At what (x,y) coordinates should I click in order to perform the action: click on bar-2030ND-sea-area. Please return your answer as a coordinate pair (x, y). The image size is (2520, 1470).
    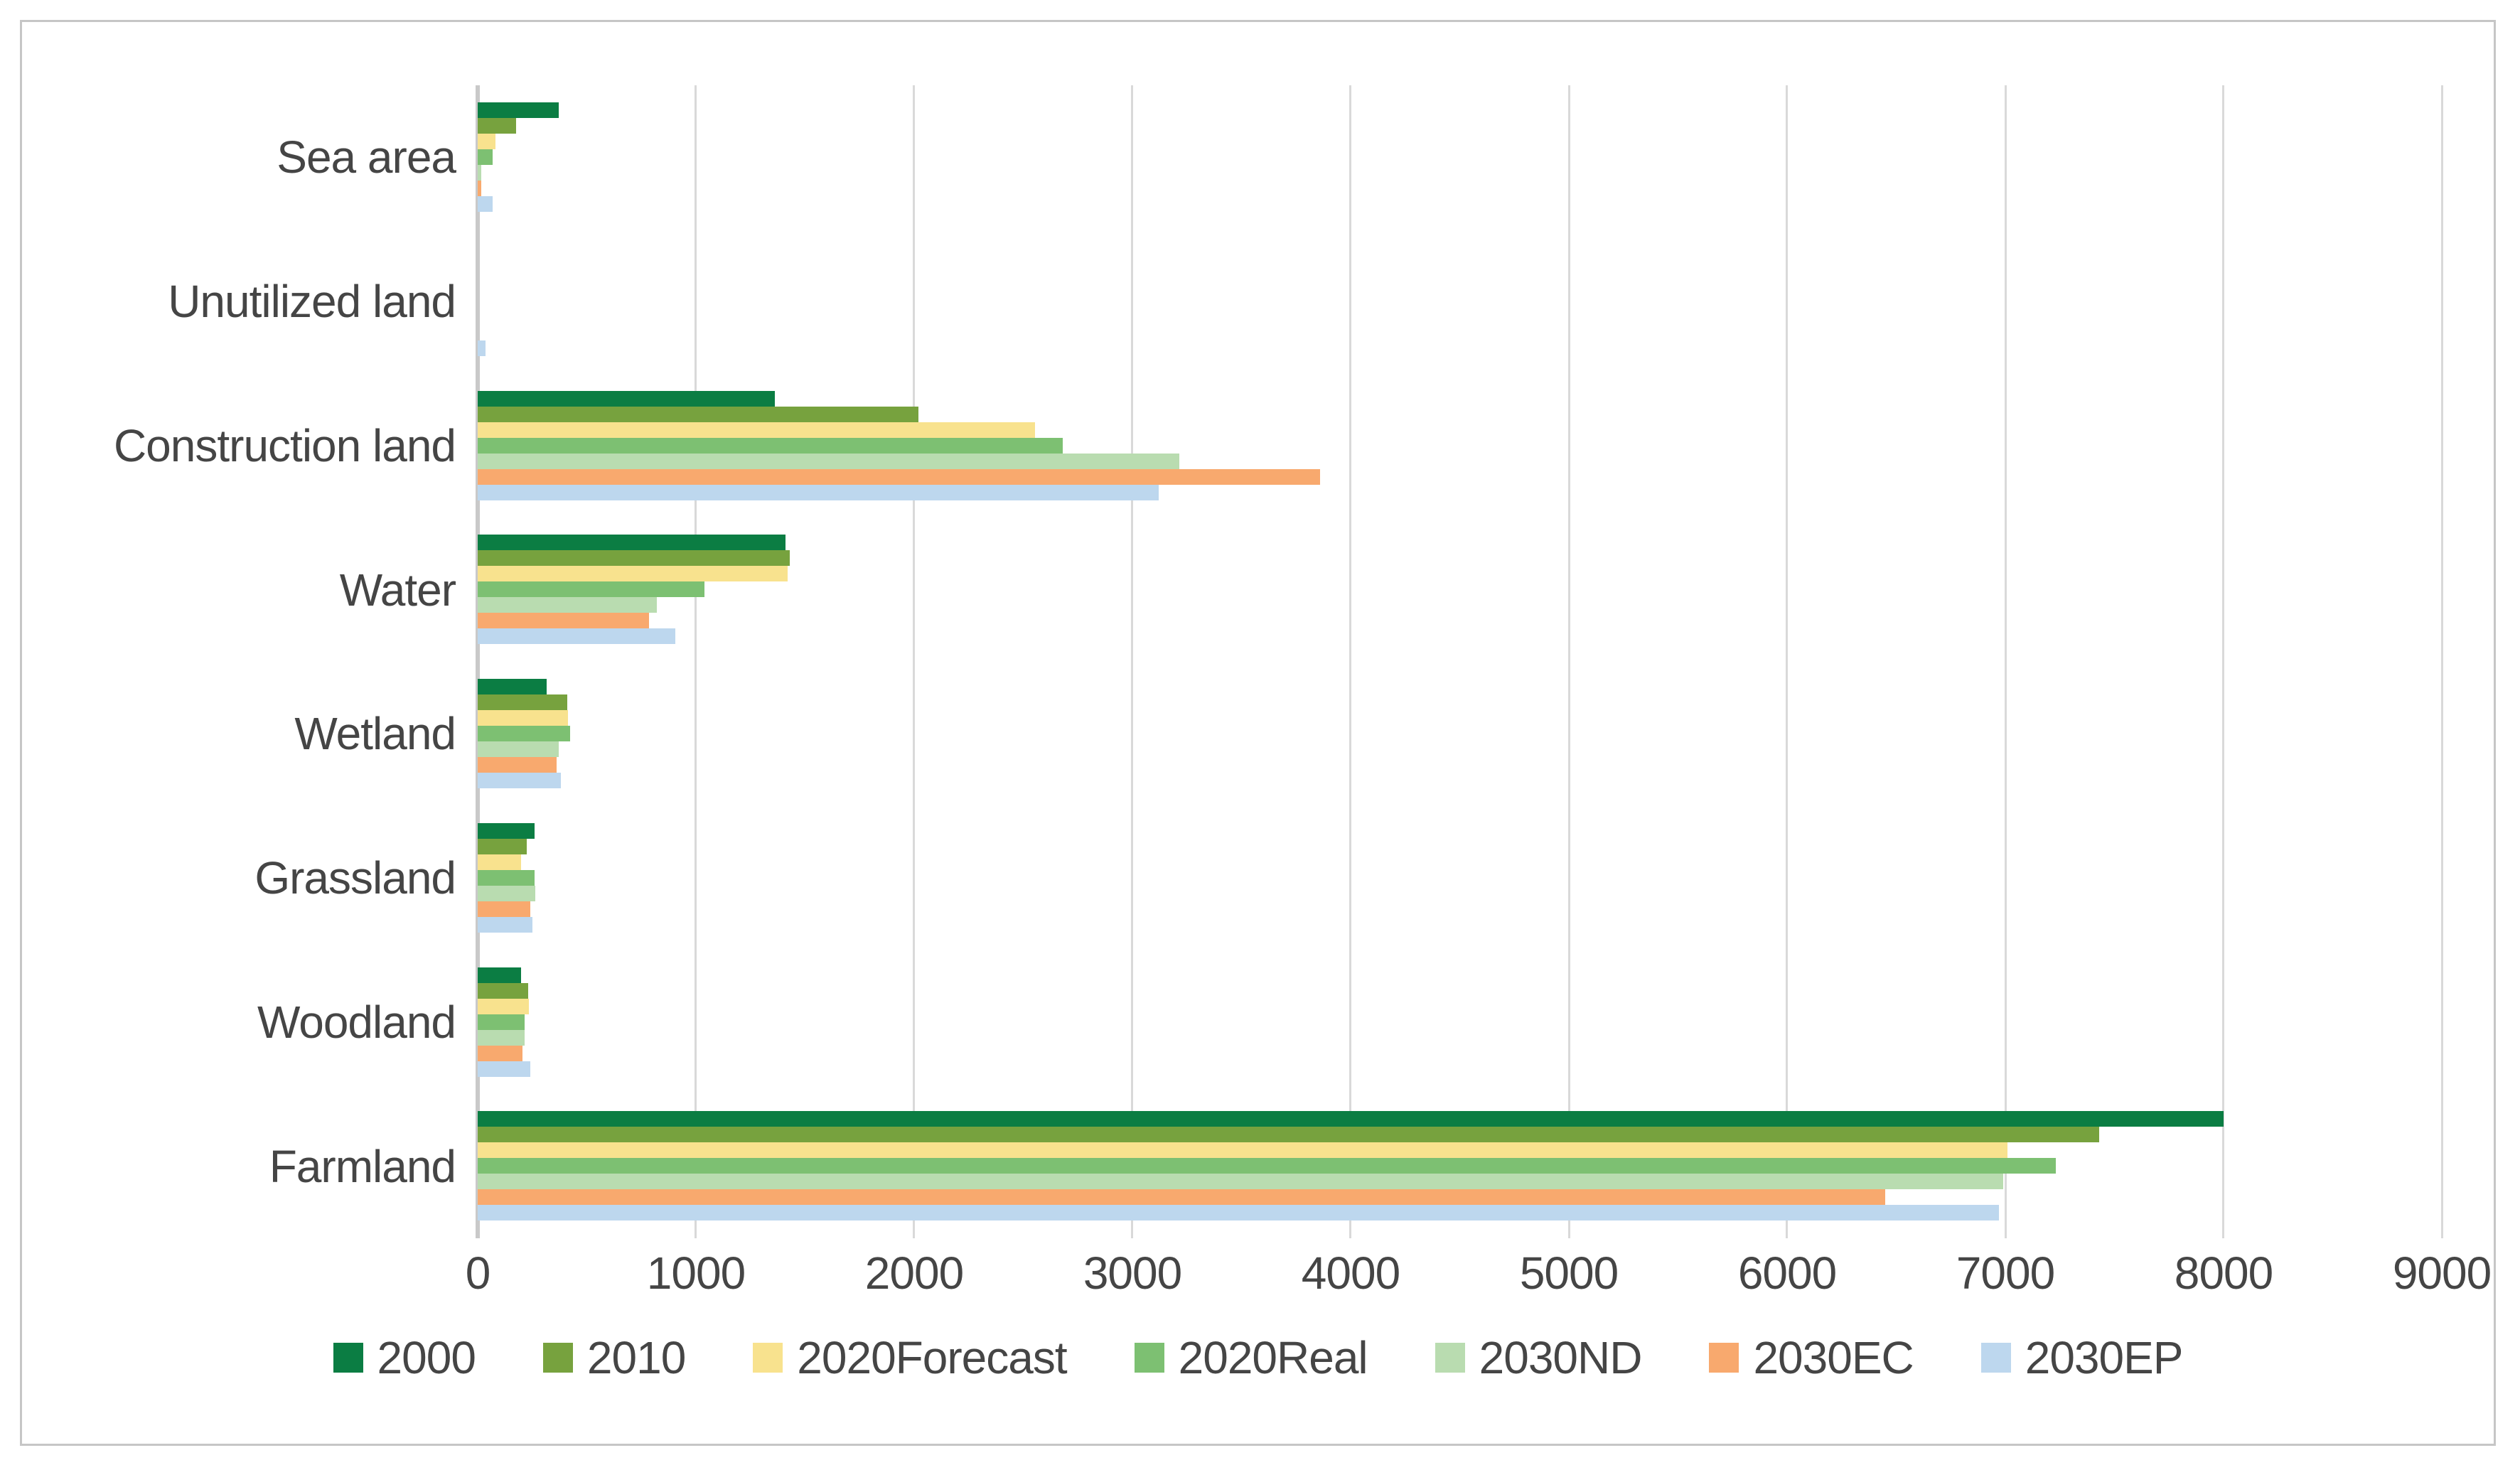
    Looking at the image, I should click on (480, 173).